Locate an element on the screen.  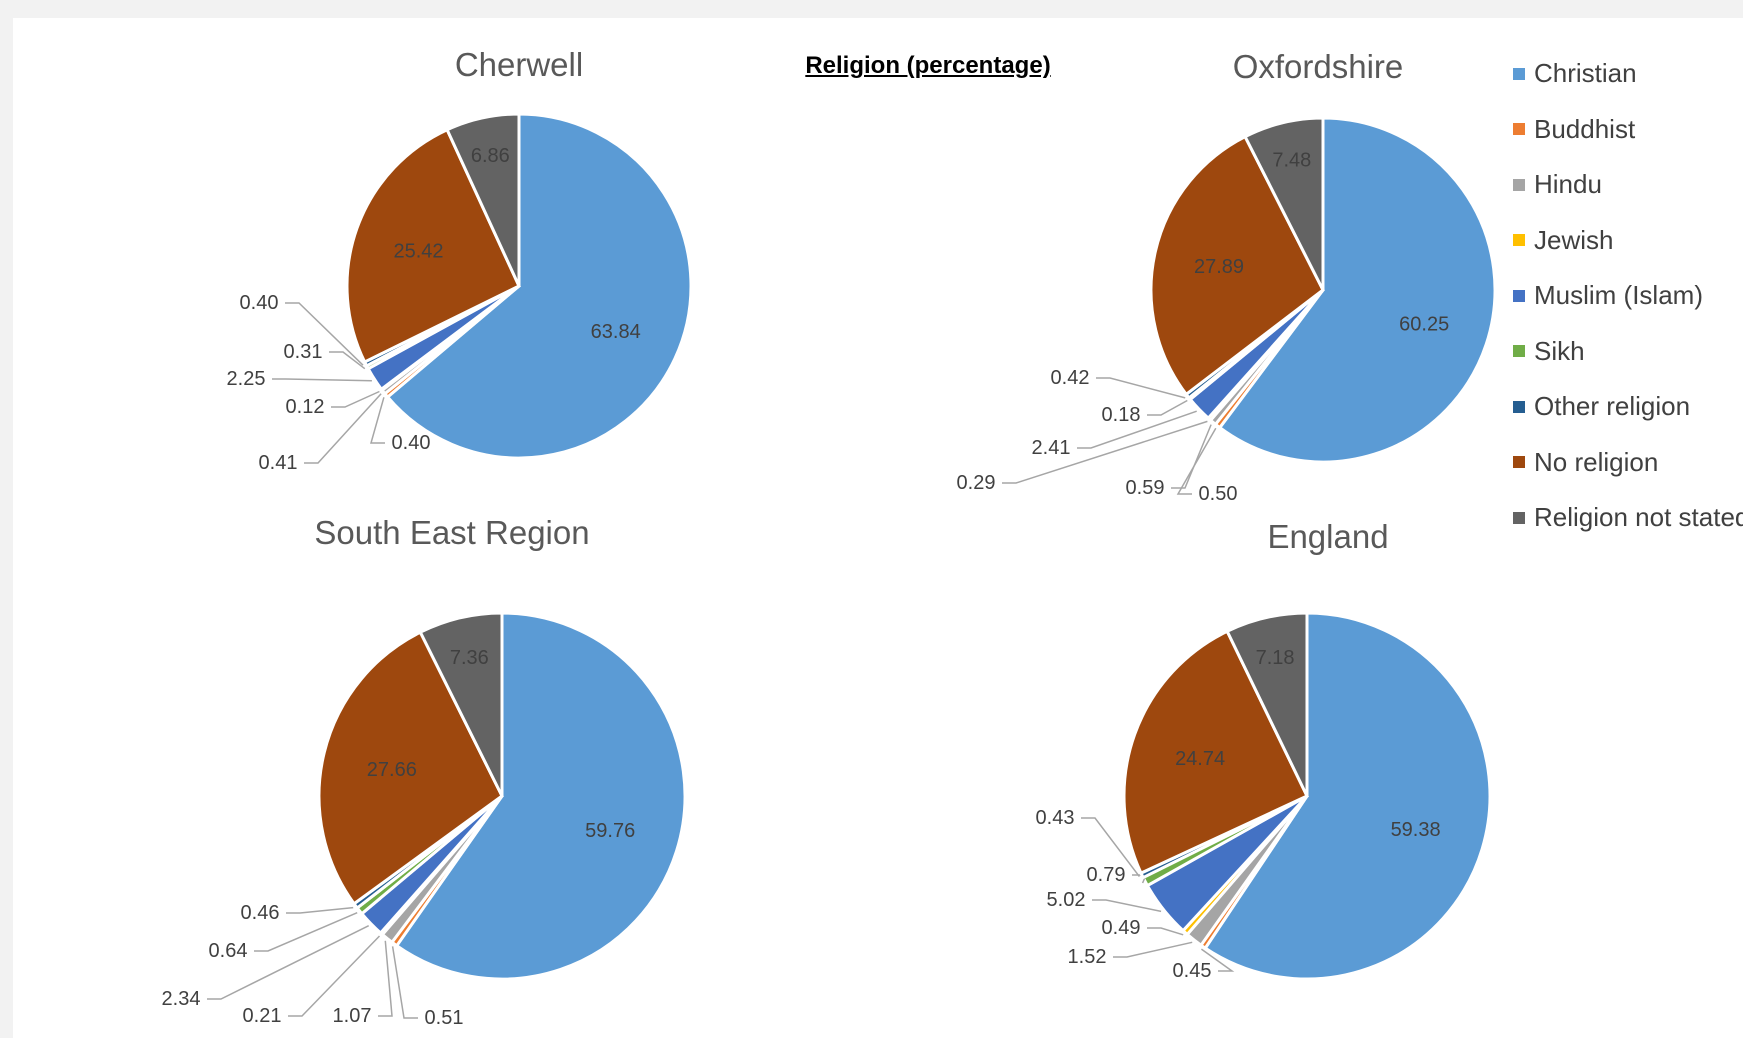
legend-item: Muslim (Islam) is located at coordinates (1628, 296).